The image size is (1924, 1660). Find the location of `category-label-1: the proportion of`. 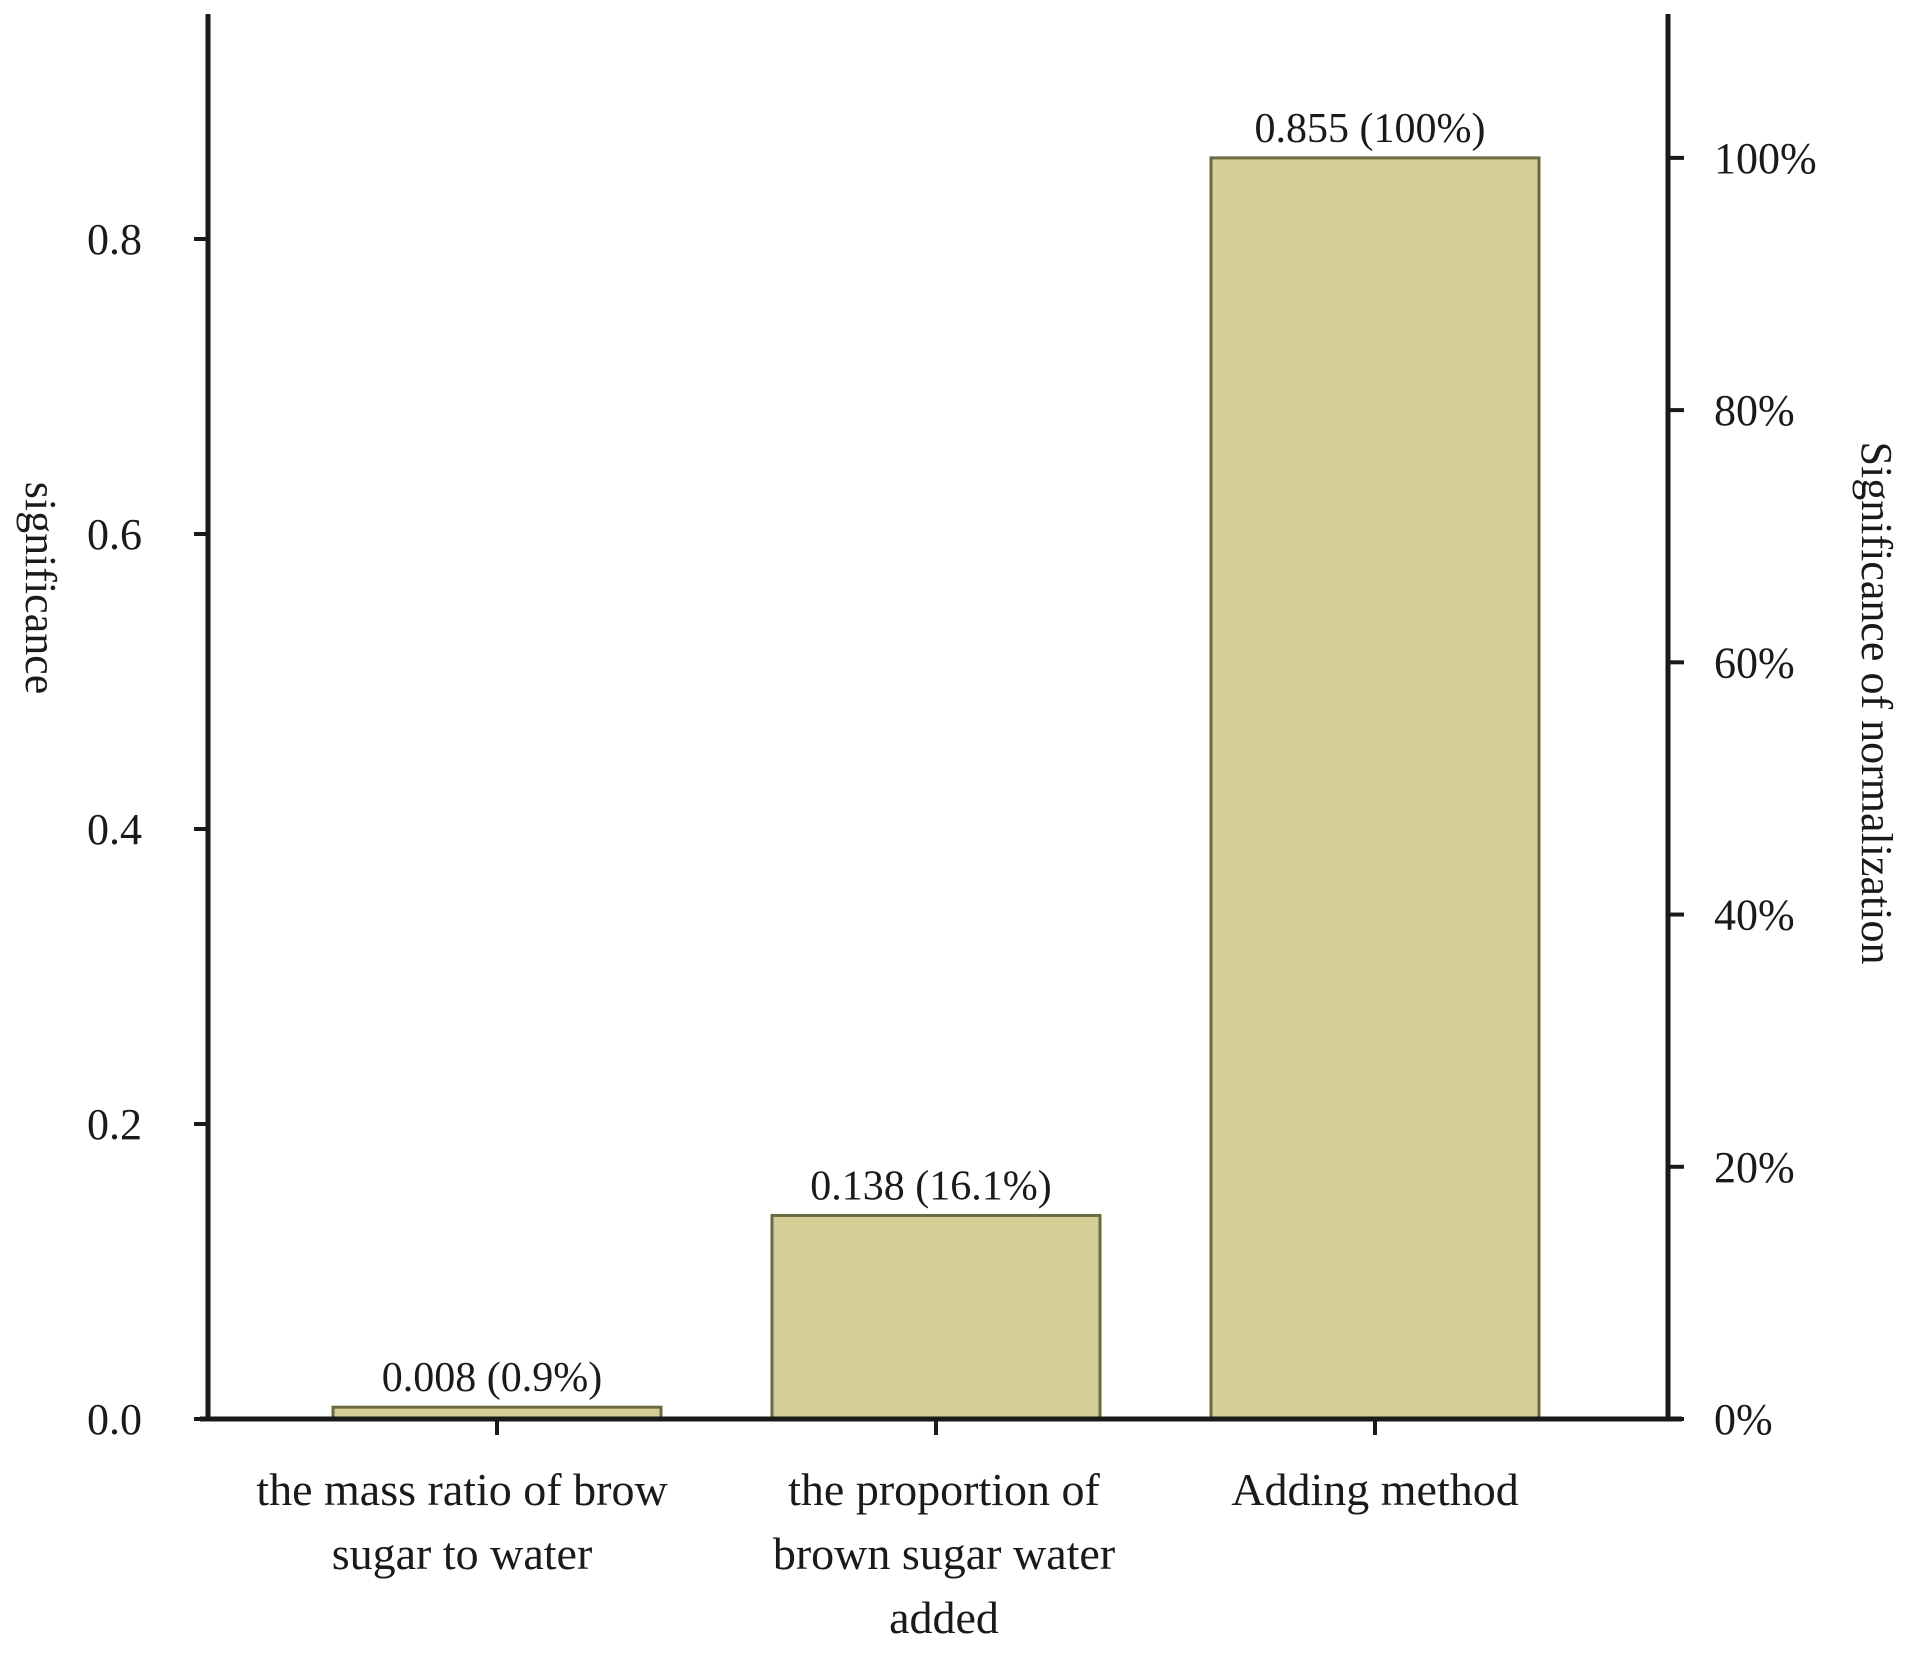

category-label-1: the proportion of is located at coordinates (944, 1489).